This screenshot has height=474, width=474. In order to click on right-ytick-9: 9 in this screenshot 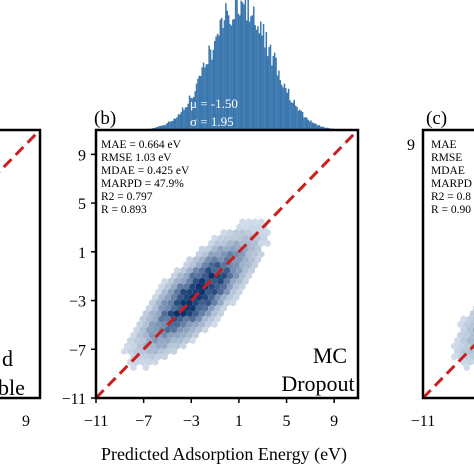, I will do `click(411, 145)`.